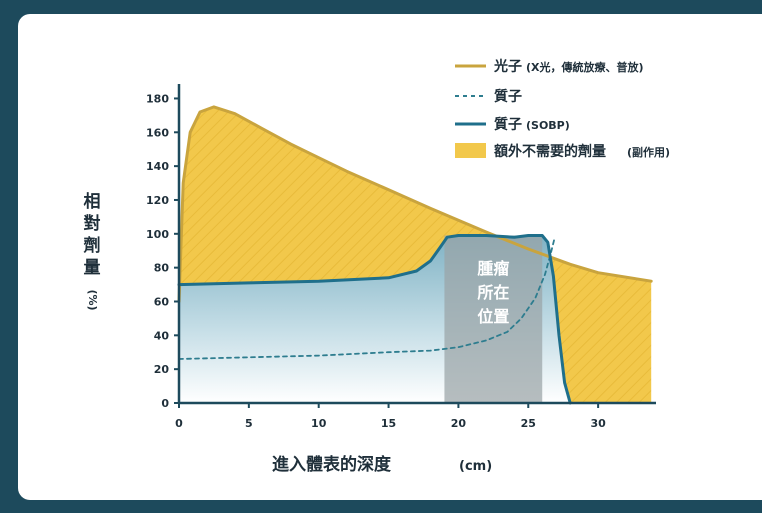 The width and height of the screenshot is (762, 513). I want to click on x-axis-title-text: 進入體表的深度, so click(332, 464).